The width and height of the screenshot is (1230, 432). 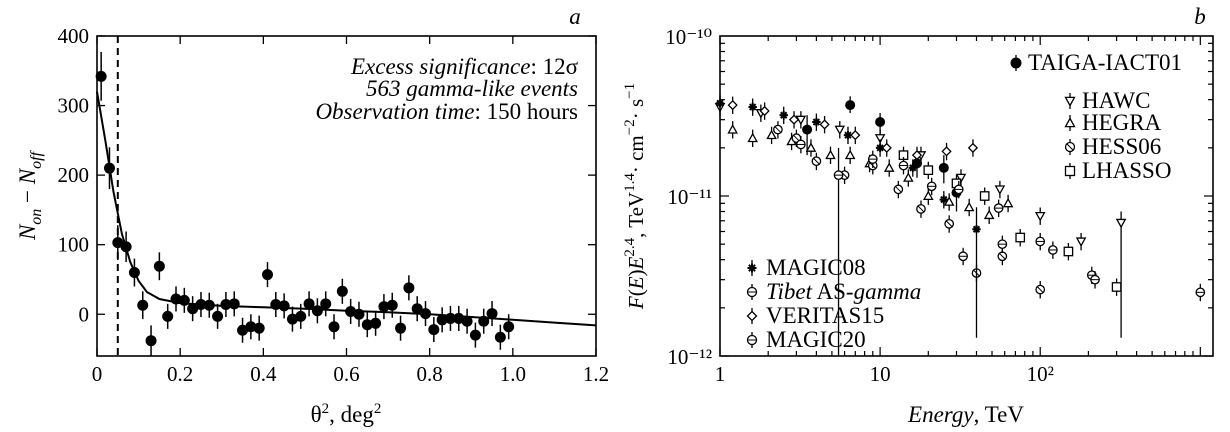 I want to click on x-tick-label: 0.6, so click(x=346, y=374).